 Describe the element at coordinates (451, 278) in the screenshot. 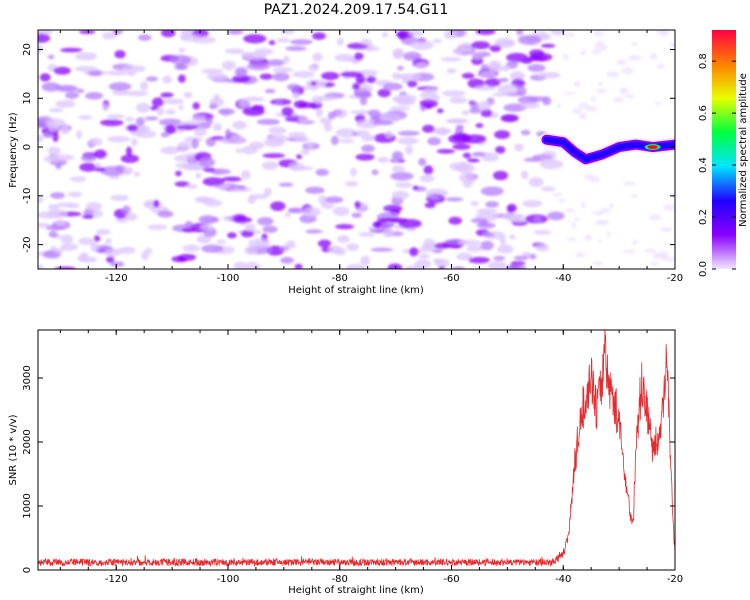

I see `x-tick-label: -60` at that location.